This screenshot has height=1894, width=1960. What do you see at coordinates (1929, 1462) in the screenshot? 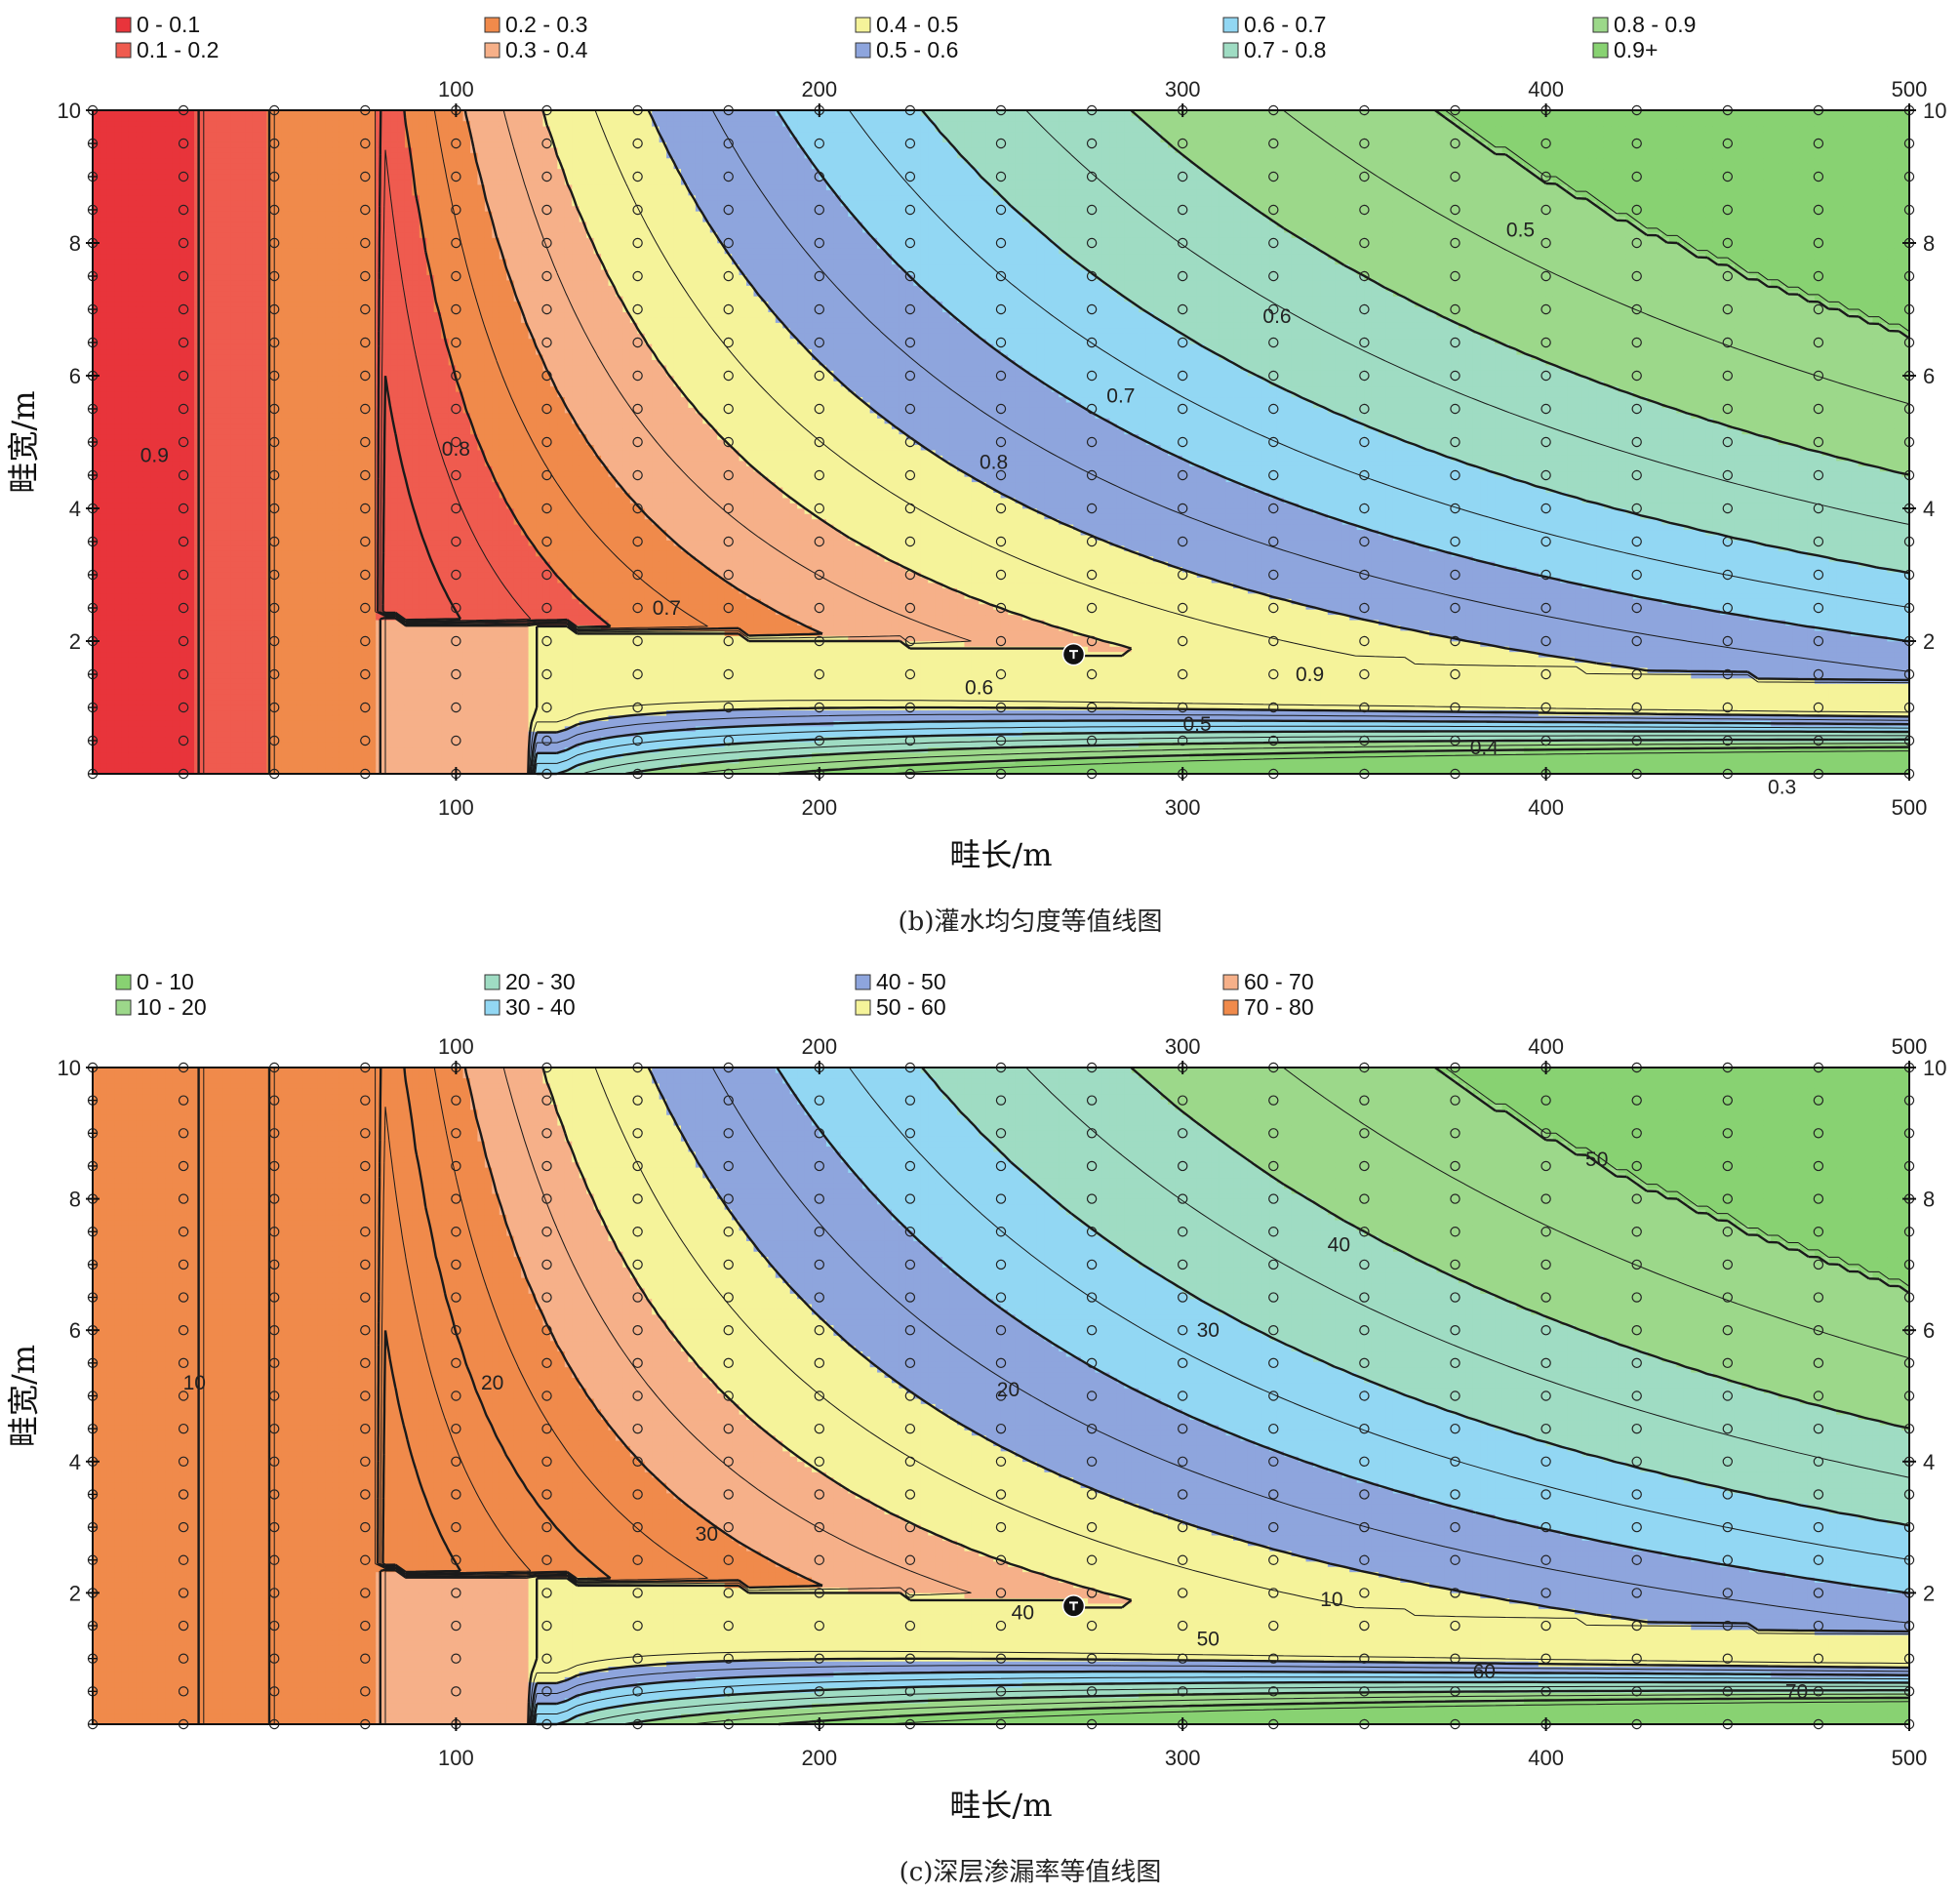
I see `y-tick-label-right: 4` at bounding box center [1929, 1462].